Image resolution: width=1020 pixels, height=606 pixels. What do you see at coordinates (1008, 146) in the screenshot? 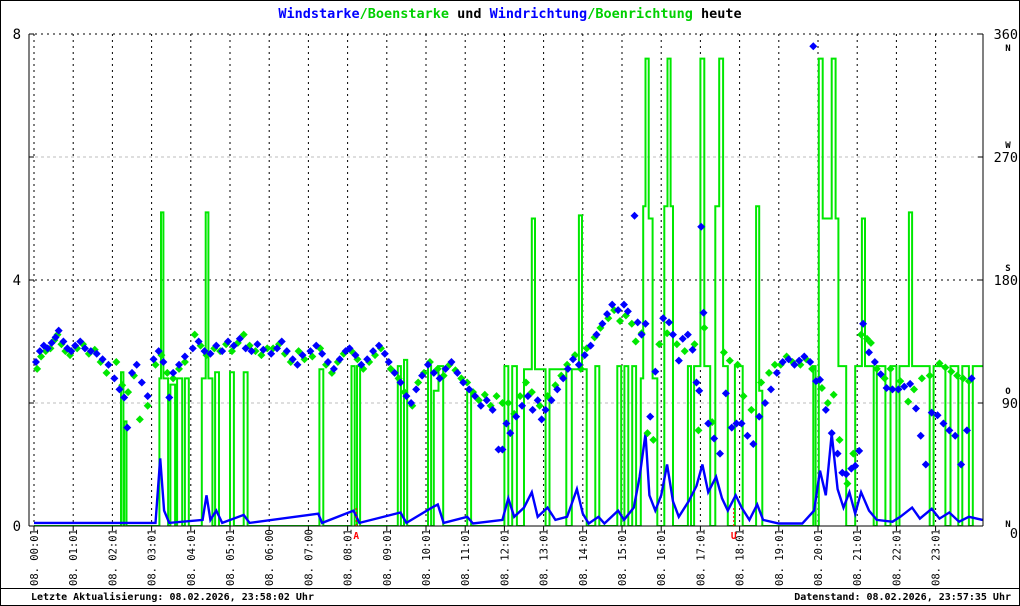
I see `compass-letter: W` at bounding box center [1008, 146].